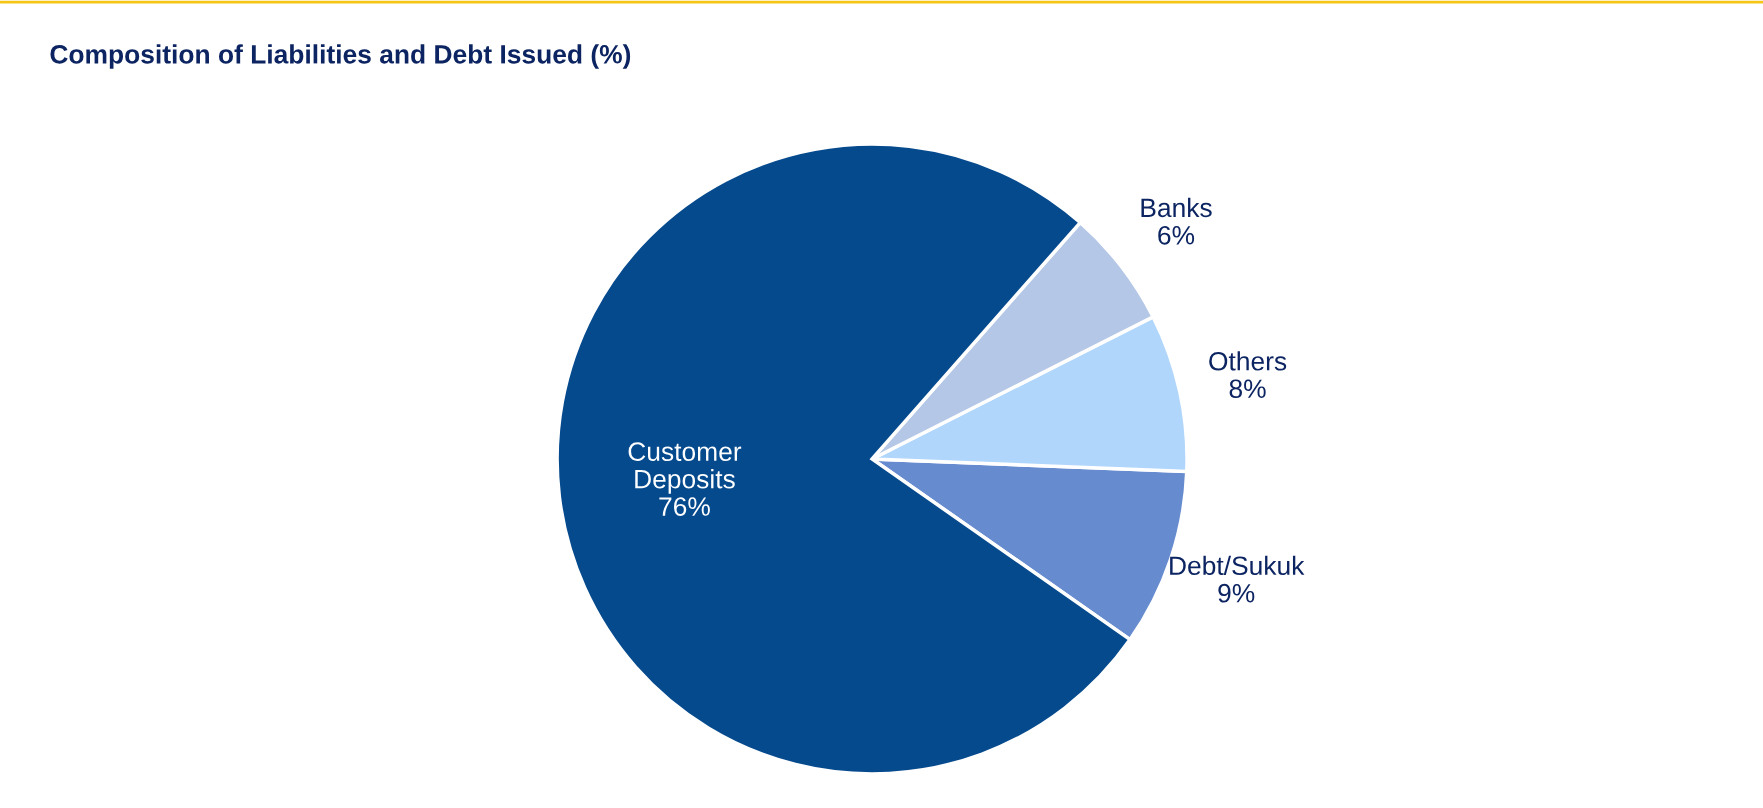  What do you see at coordinates (1176, 207) in the screenshot?
I see `slice-label: Banks` at bounding box center [1176, 207].